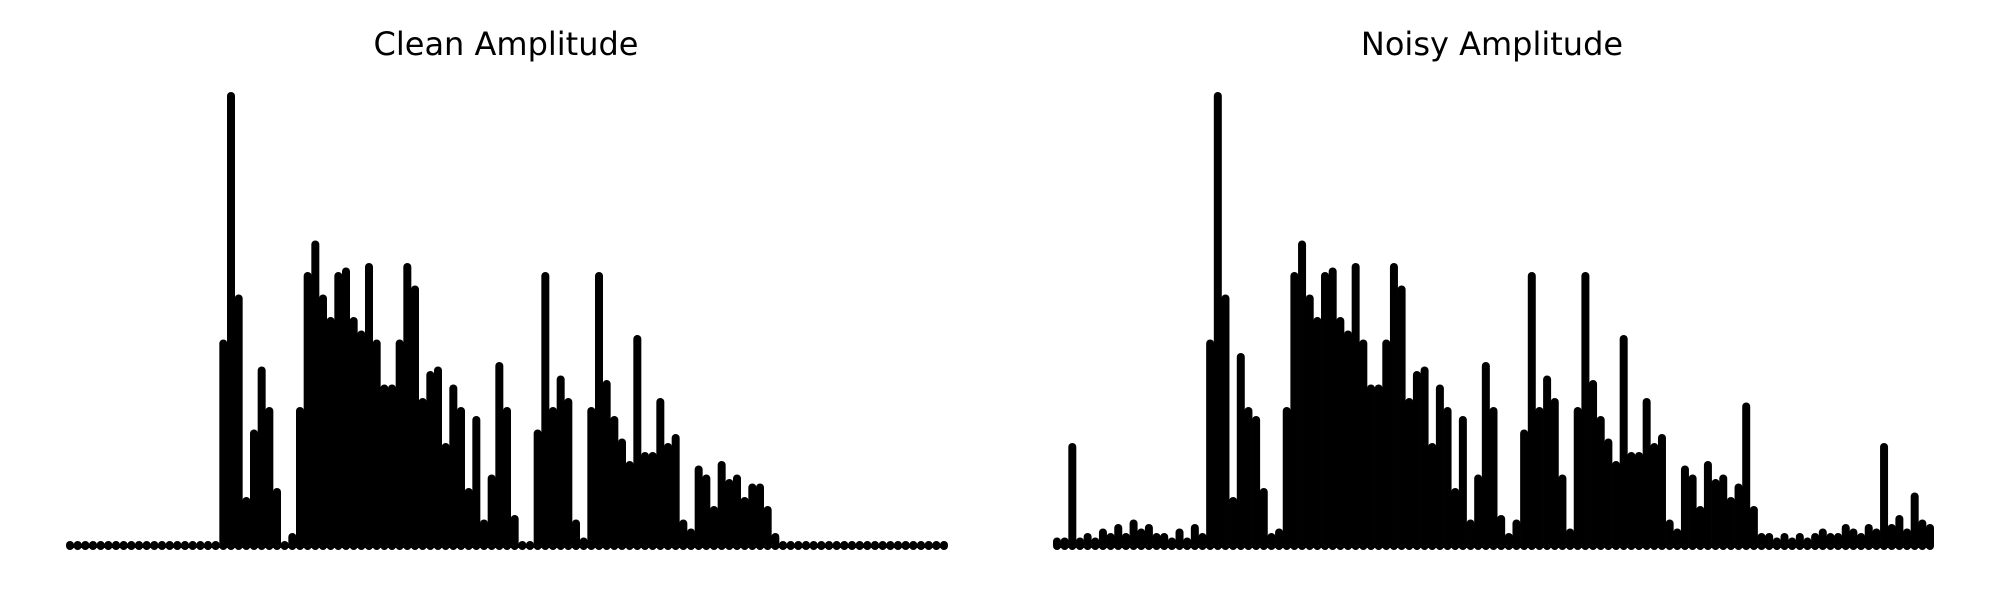 The width and height of the screenshot is (2000, 600). Describe the element at coordinates (1492, 44) in the screenshot. I see `chart-title: Noisy Amplitude` at that location.